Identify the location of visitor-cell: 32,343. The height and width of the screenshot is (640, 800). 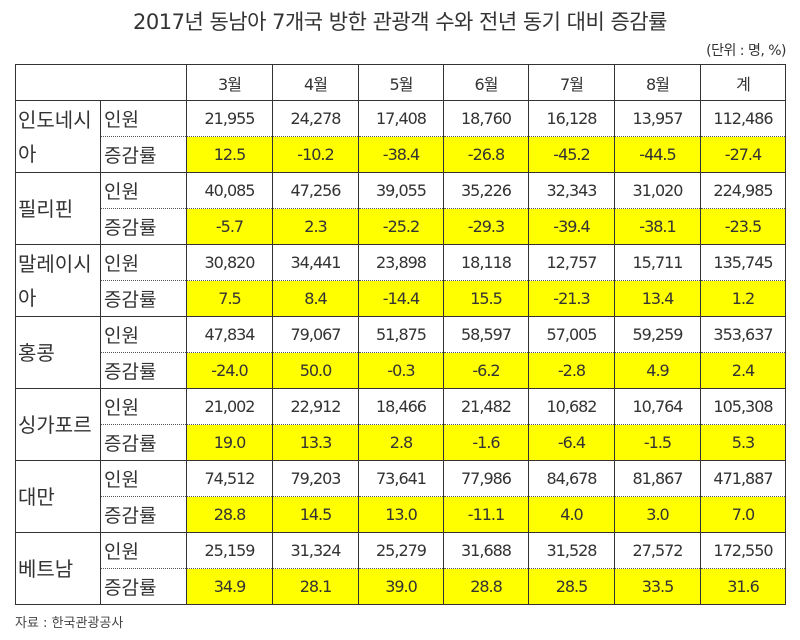
(571, 190).